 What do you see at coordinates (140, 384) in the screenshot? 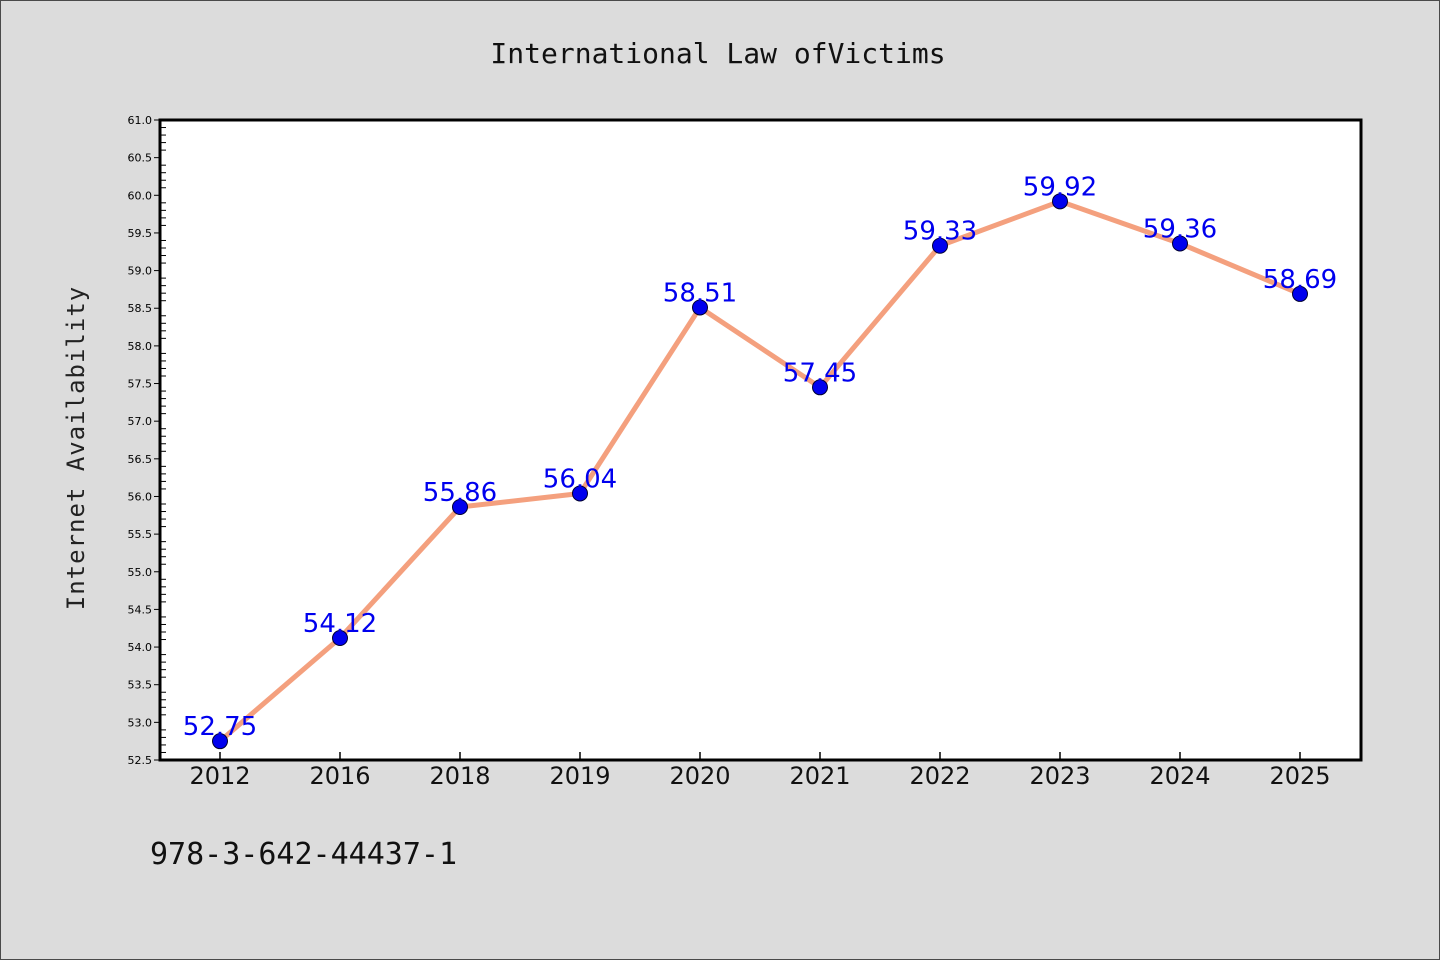
I see `y-tick-label: 57.5` at bounding box center [140, 384].